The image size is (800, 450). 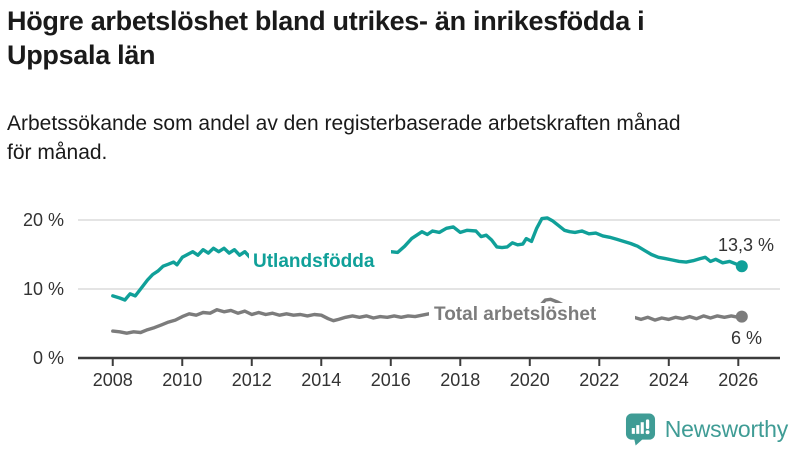 I want to click on y-axis-tick-labels: 0 % 10 % 20 %, so click(x=43, y=289).